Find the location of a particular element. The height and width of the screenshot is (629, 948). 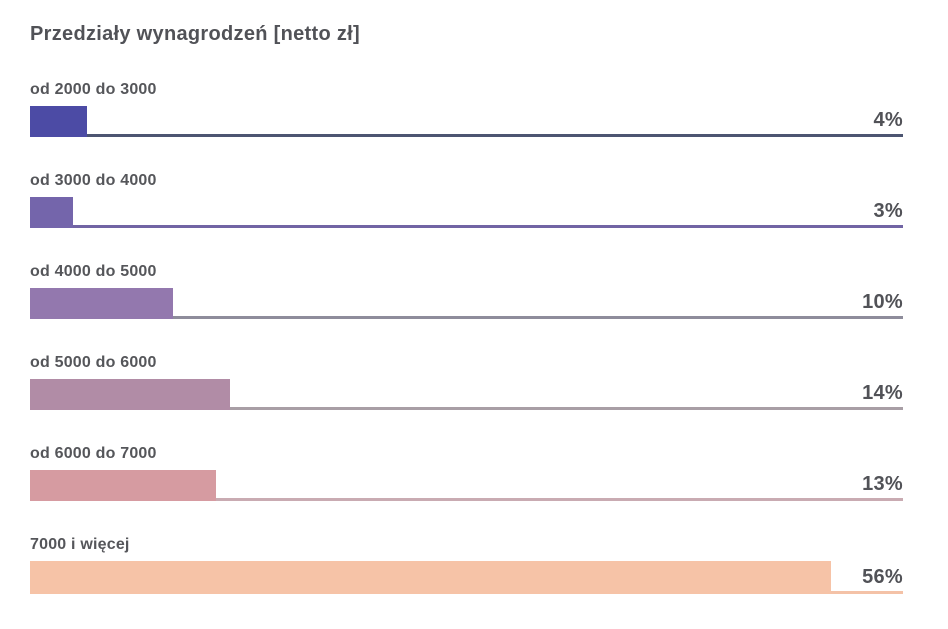

bar-row-2000-3000: od 2000 do 3000 4% is located at coordinates (466, 108).